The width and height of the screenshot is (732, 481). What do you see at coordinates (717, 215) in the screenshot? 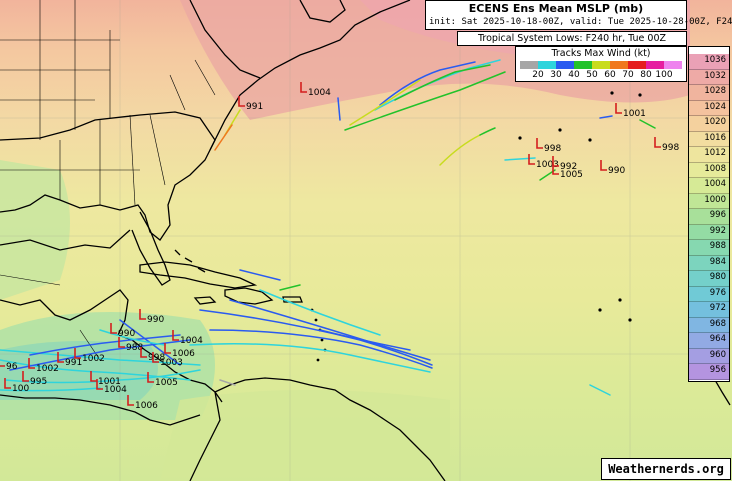
I see `pressure-bin-label: 996` at bounding box center [717, 215].